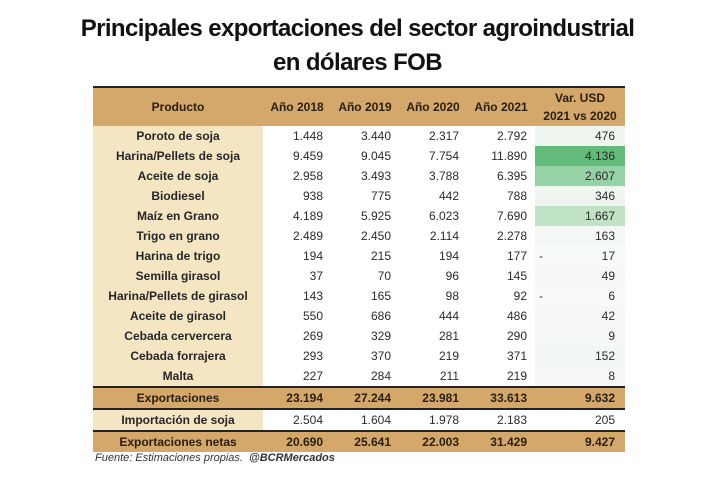 The height and width of the screenshot is (478, 715). I want to click on cell-product: Aceite de soja, so click(178, 176).